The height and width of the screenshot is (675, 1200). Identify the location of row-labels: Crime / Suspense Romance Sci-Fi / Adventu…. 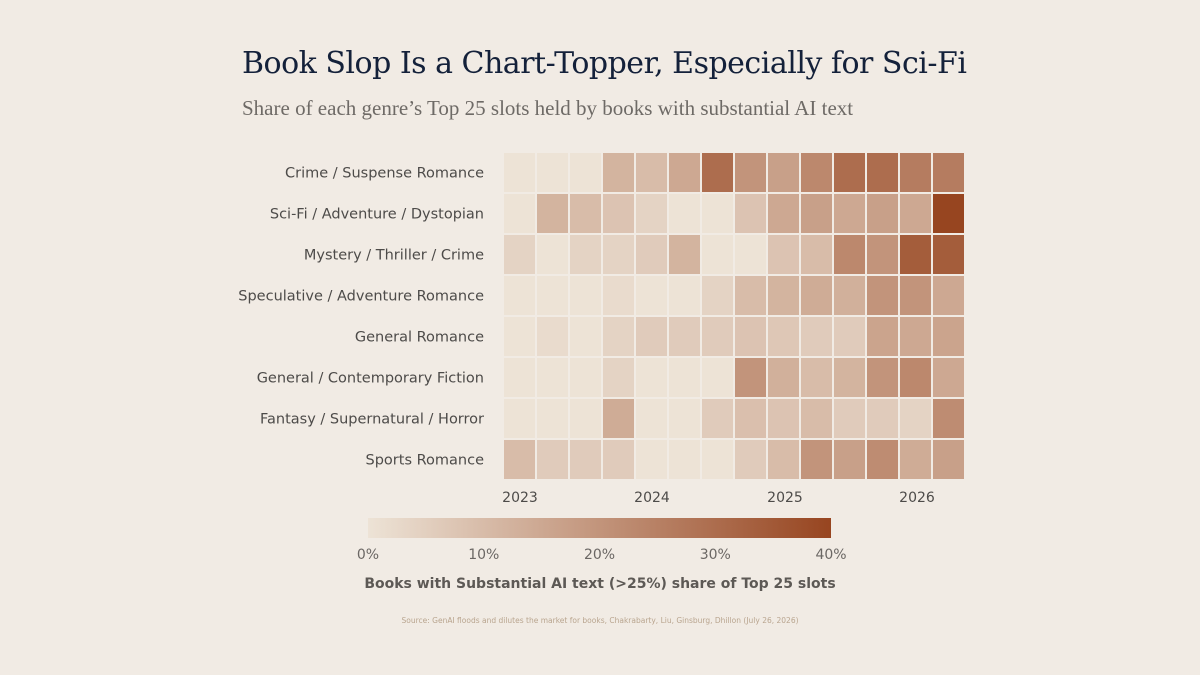
(361, 317).